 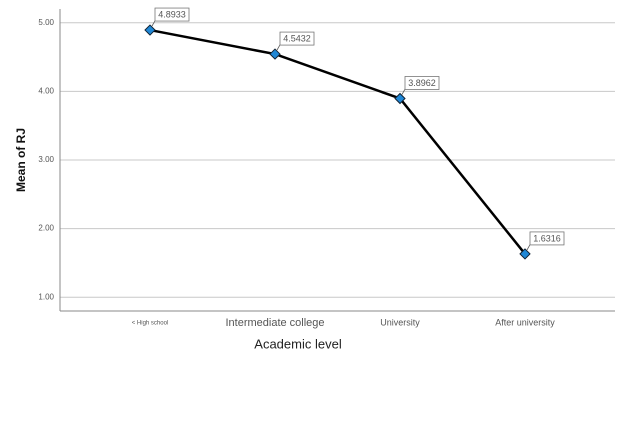 I want to click on y-tick-label: 1.00, so click(x=46, y=296).